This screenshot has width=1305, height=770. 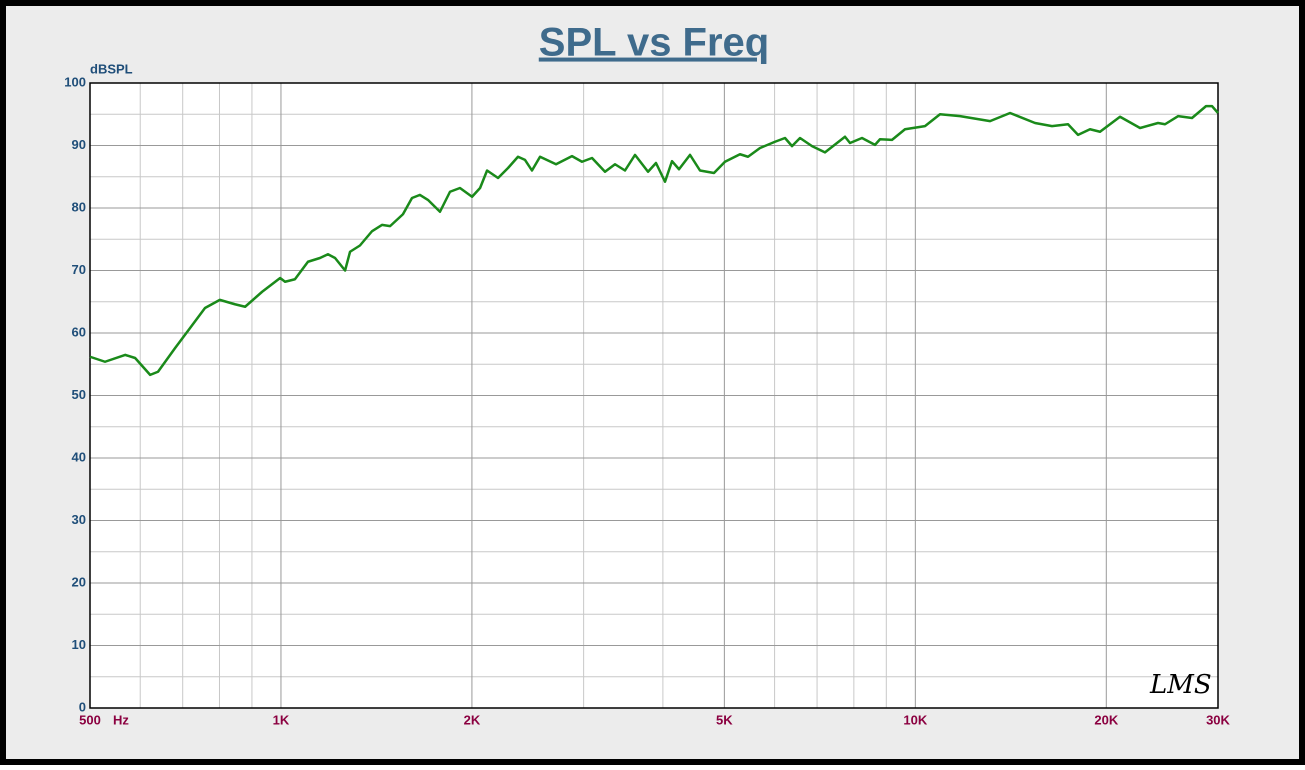 What do you see at coordinates (79, 269) in the screenshot?
I see `y-tick-label: 70` at bounding box center [79, 269].